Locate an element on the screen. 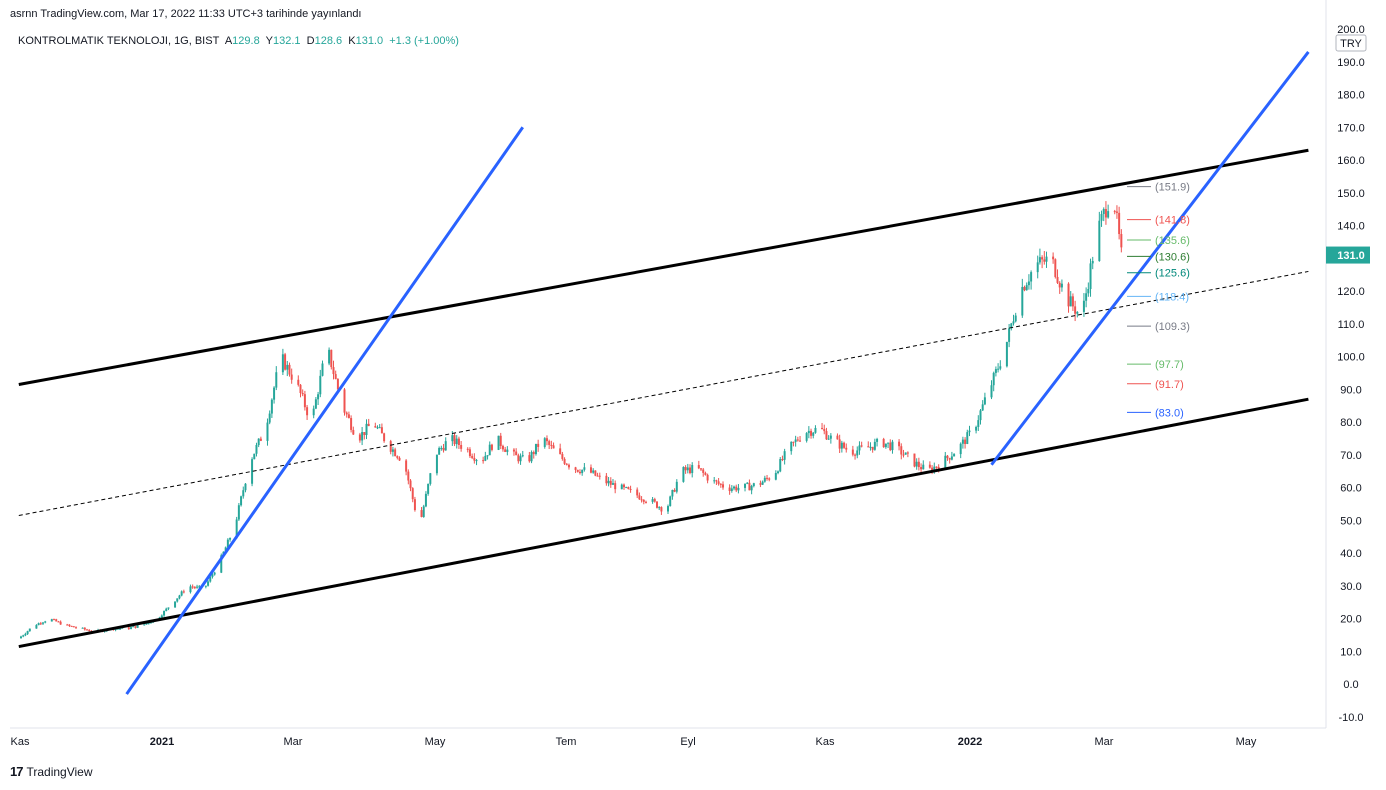 The height and width of the screenshot is (790, 1386). tradingview-footer: 17 TradingView is located at coordinates (51, 771).